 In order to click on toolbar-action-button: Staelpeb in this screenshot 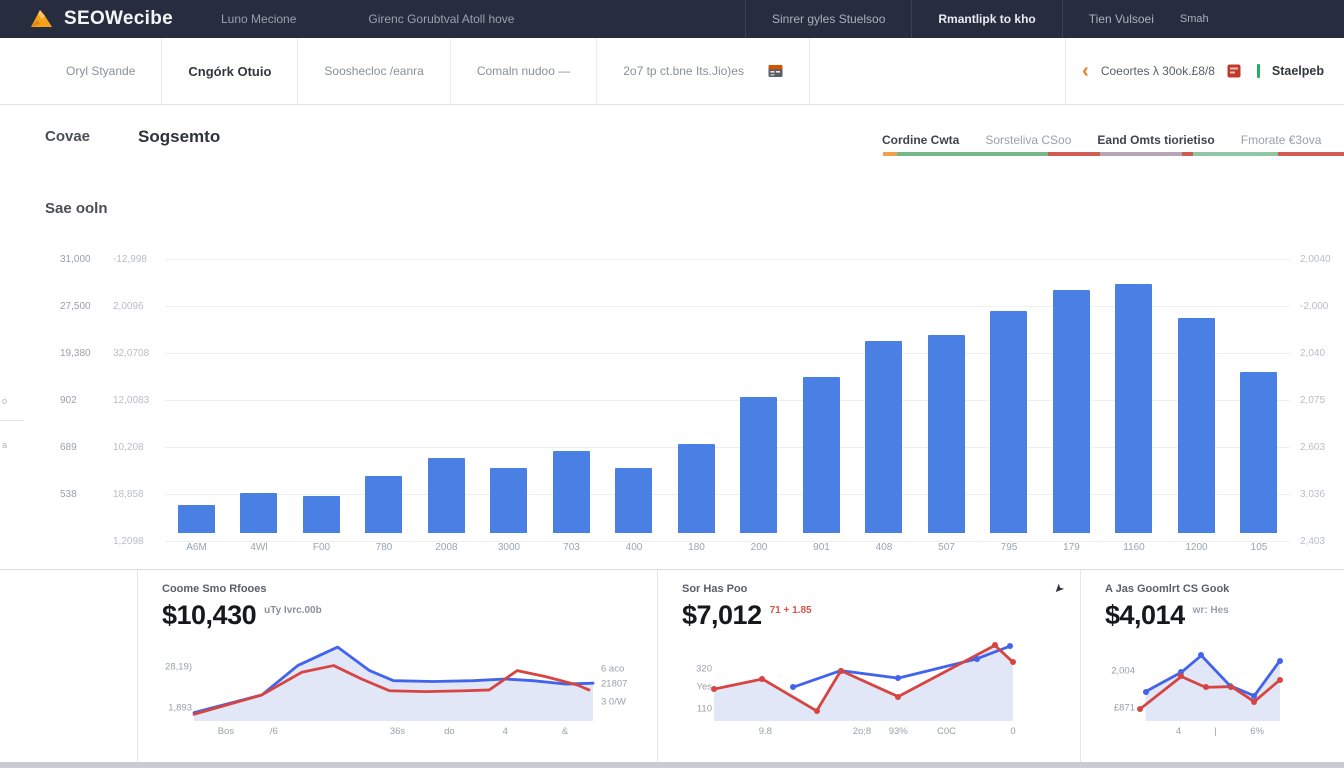, I will do `click(1297, 71)`.